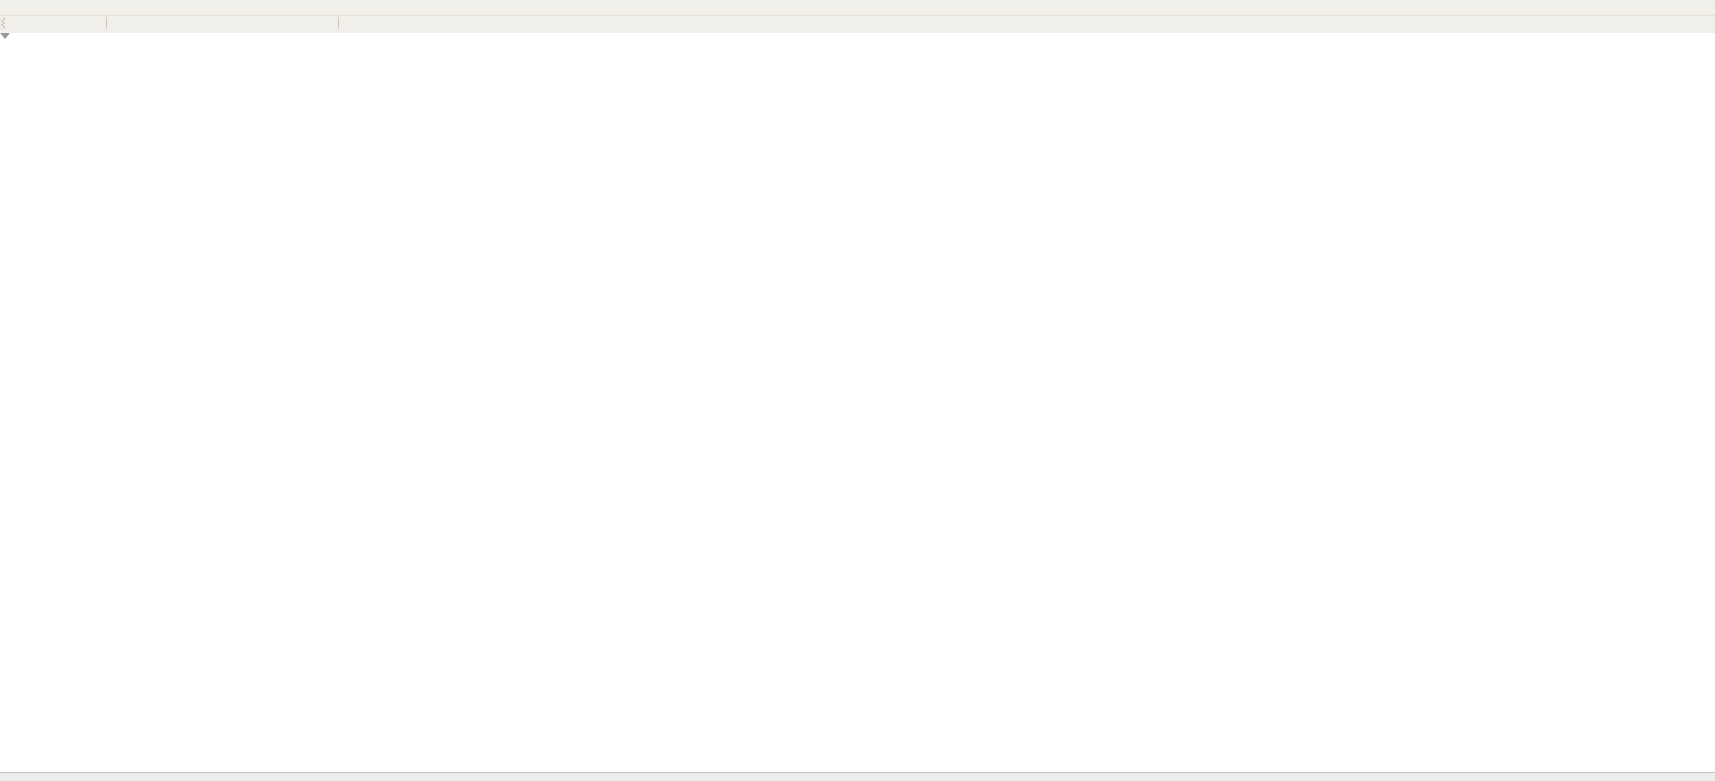 This screenshot has width=1715, height=781. Describe the element at coordinates (14, 39) in the screenshot. I see `rsi-indicator-label` at that location.